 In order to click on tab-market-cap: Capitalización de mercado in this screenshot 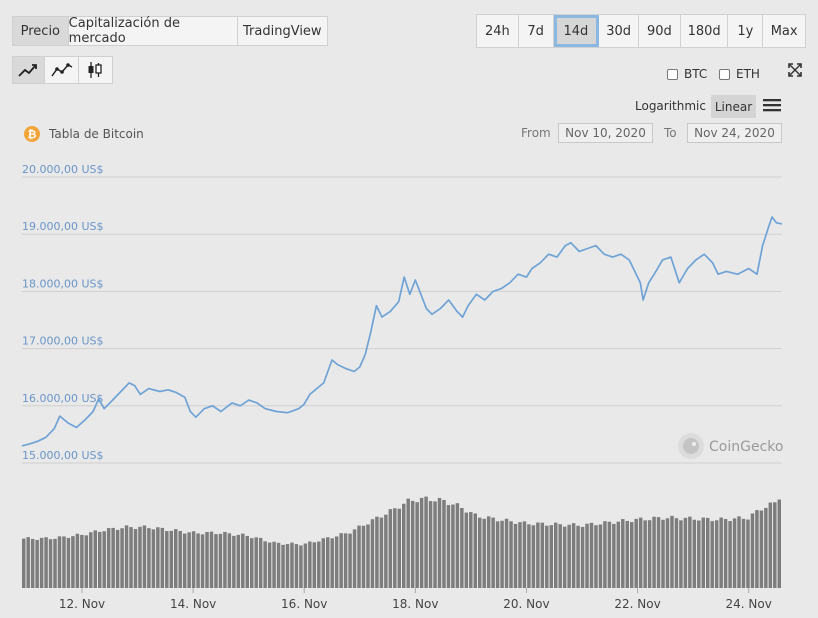, I will do `click(153, 31)`.